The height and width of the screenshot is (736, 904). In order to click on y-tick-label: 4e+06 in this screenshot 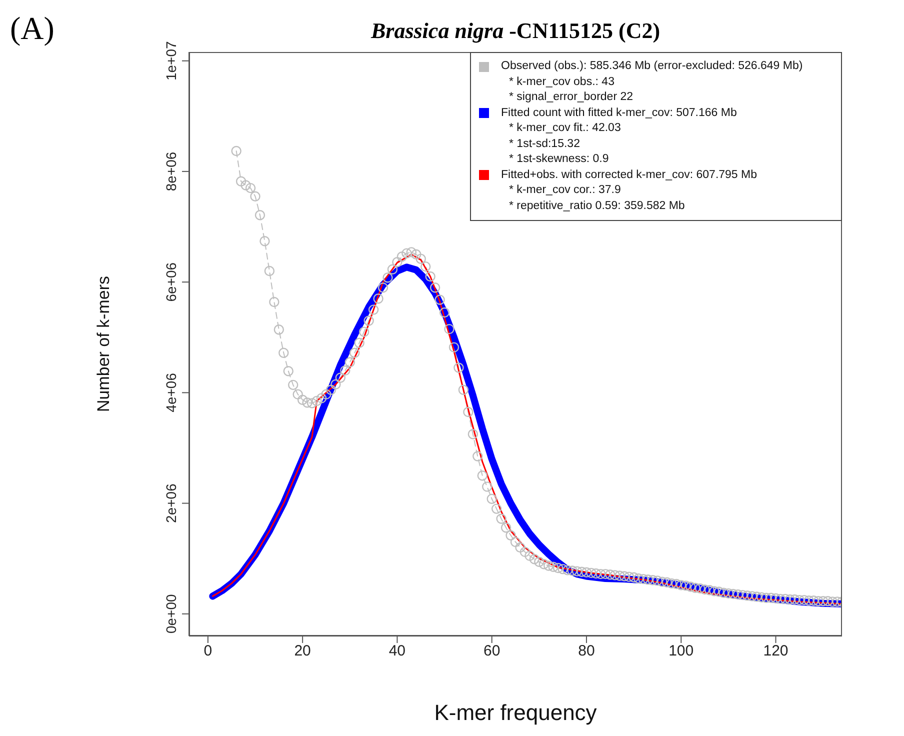, I will do `click(171, 392)`.